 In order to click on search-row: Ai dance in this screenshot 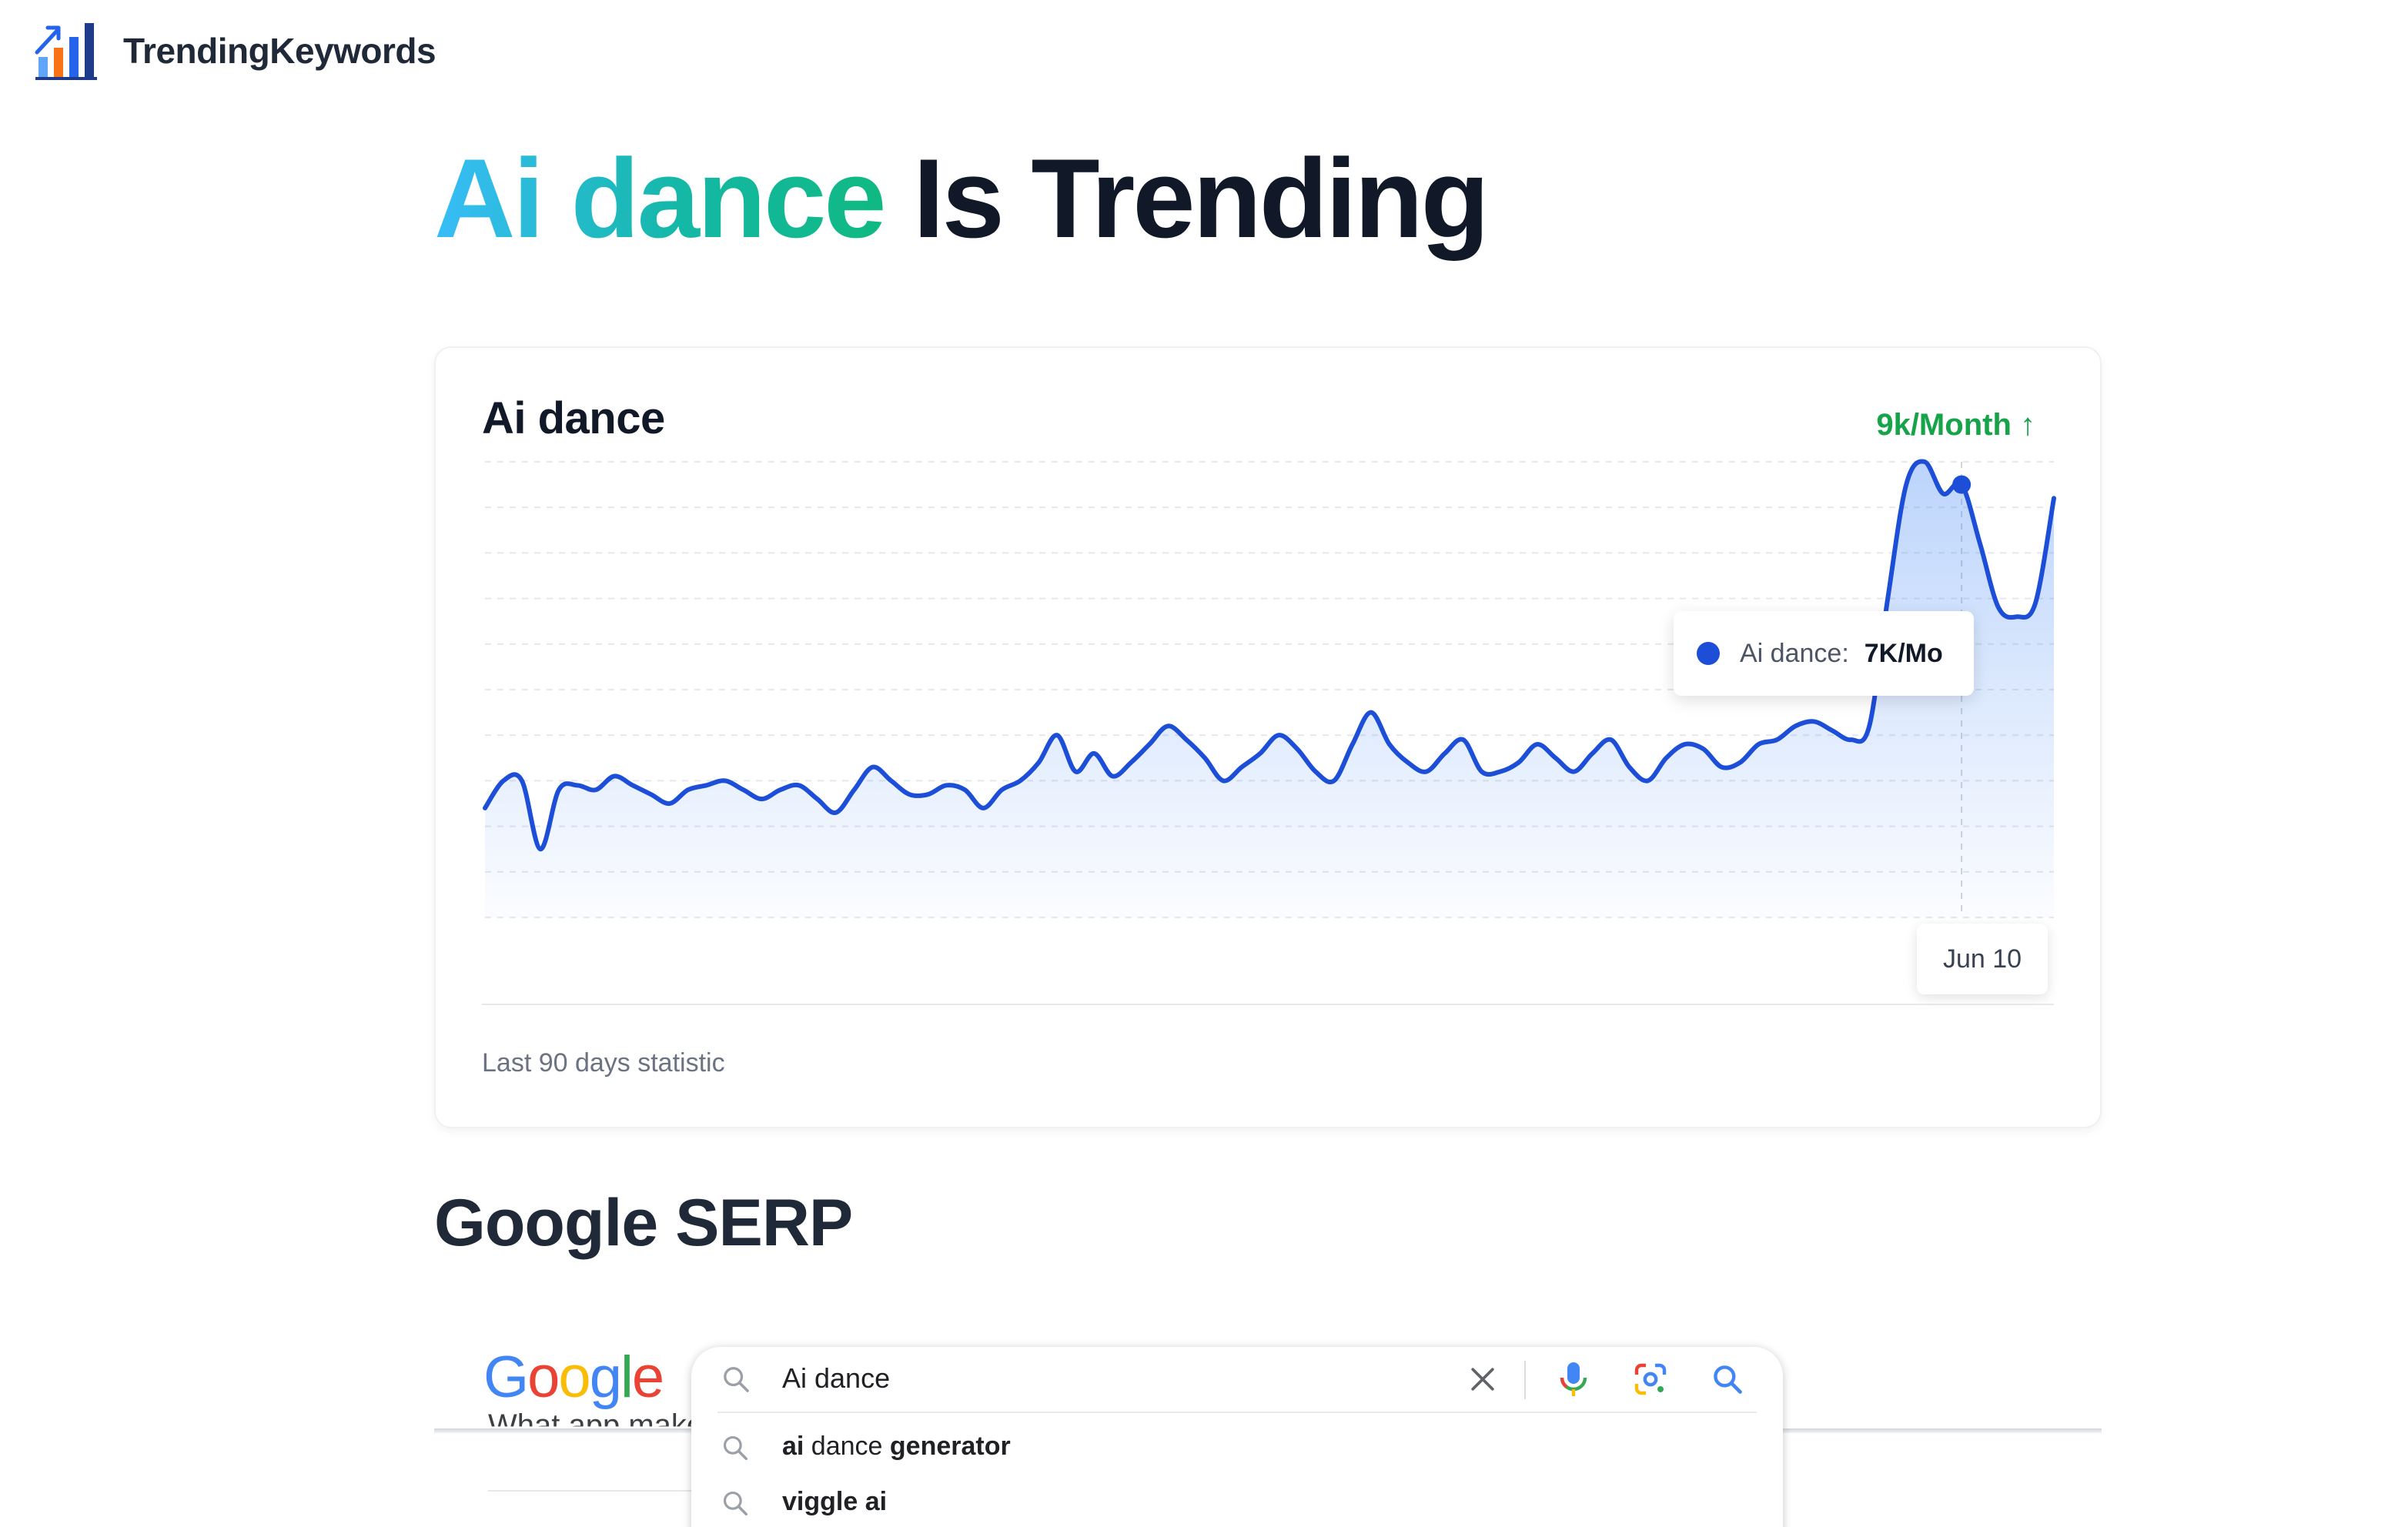, I will do `click(1237, 1379)`.